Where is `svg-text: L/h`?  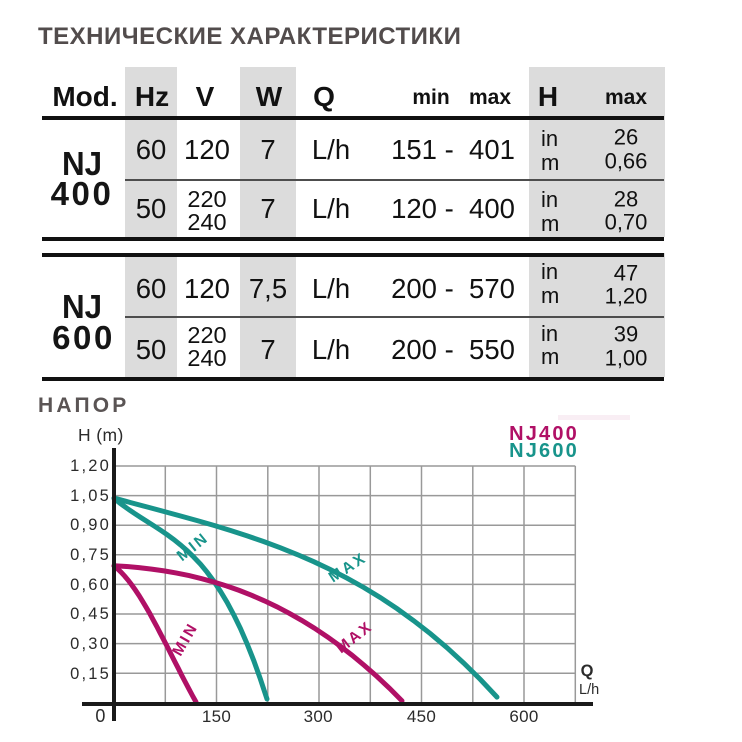 svg-text: L/h is located at coordinates (589, 690).